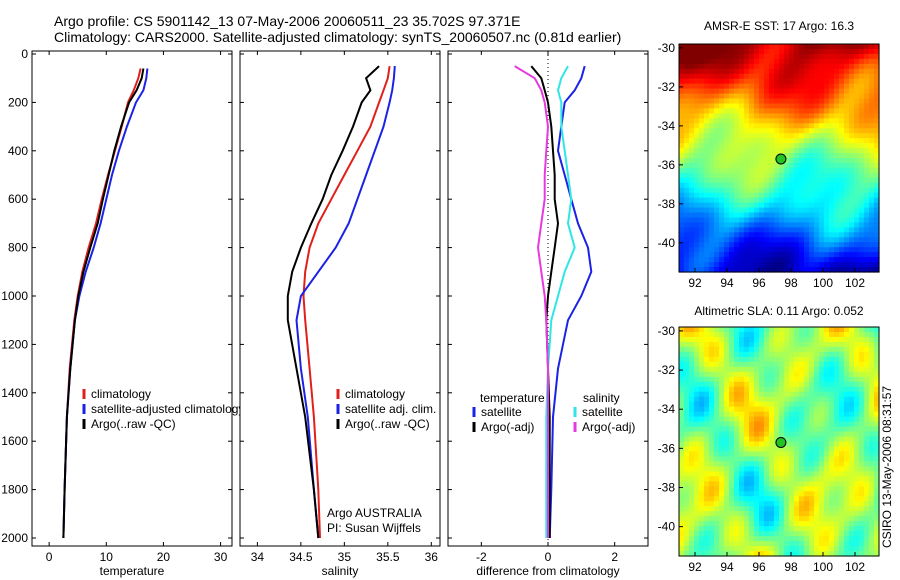 The image size is (900, 580). What do you see at coordinates (14, 393) in the screenshot?
I see `y-tick-label: 1400` at bounding box center [14, 393].